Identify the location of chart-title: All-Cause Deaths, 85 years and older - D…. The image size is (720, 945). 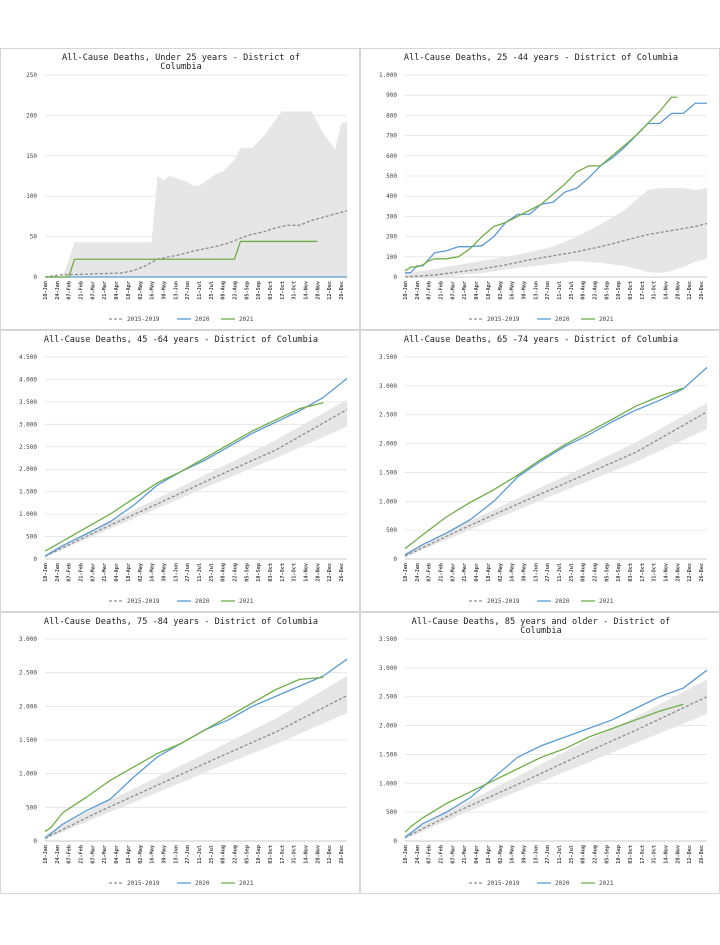
(541, 626).